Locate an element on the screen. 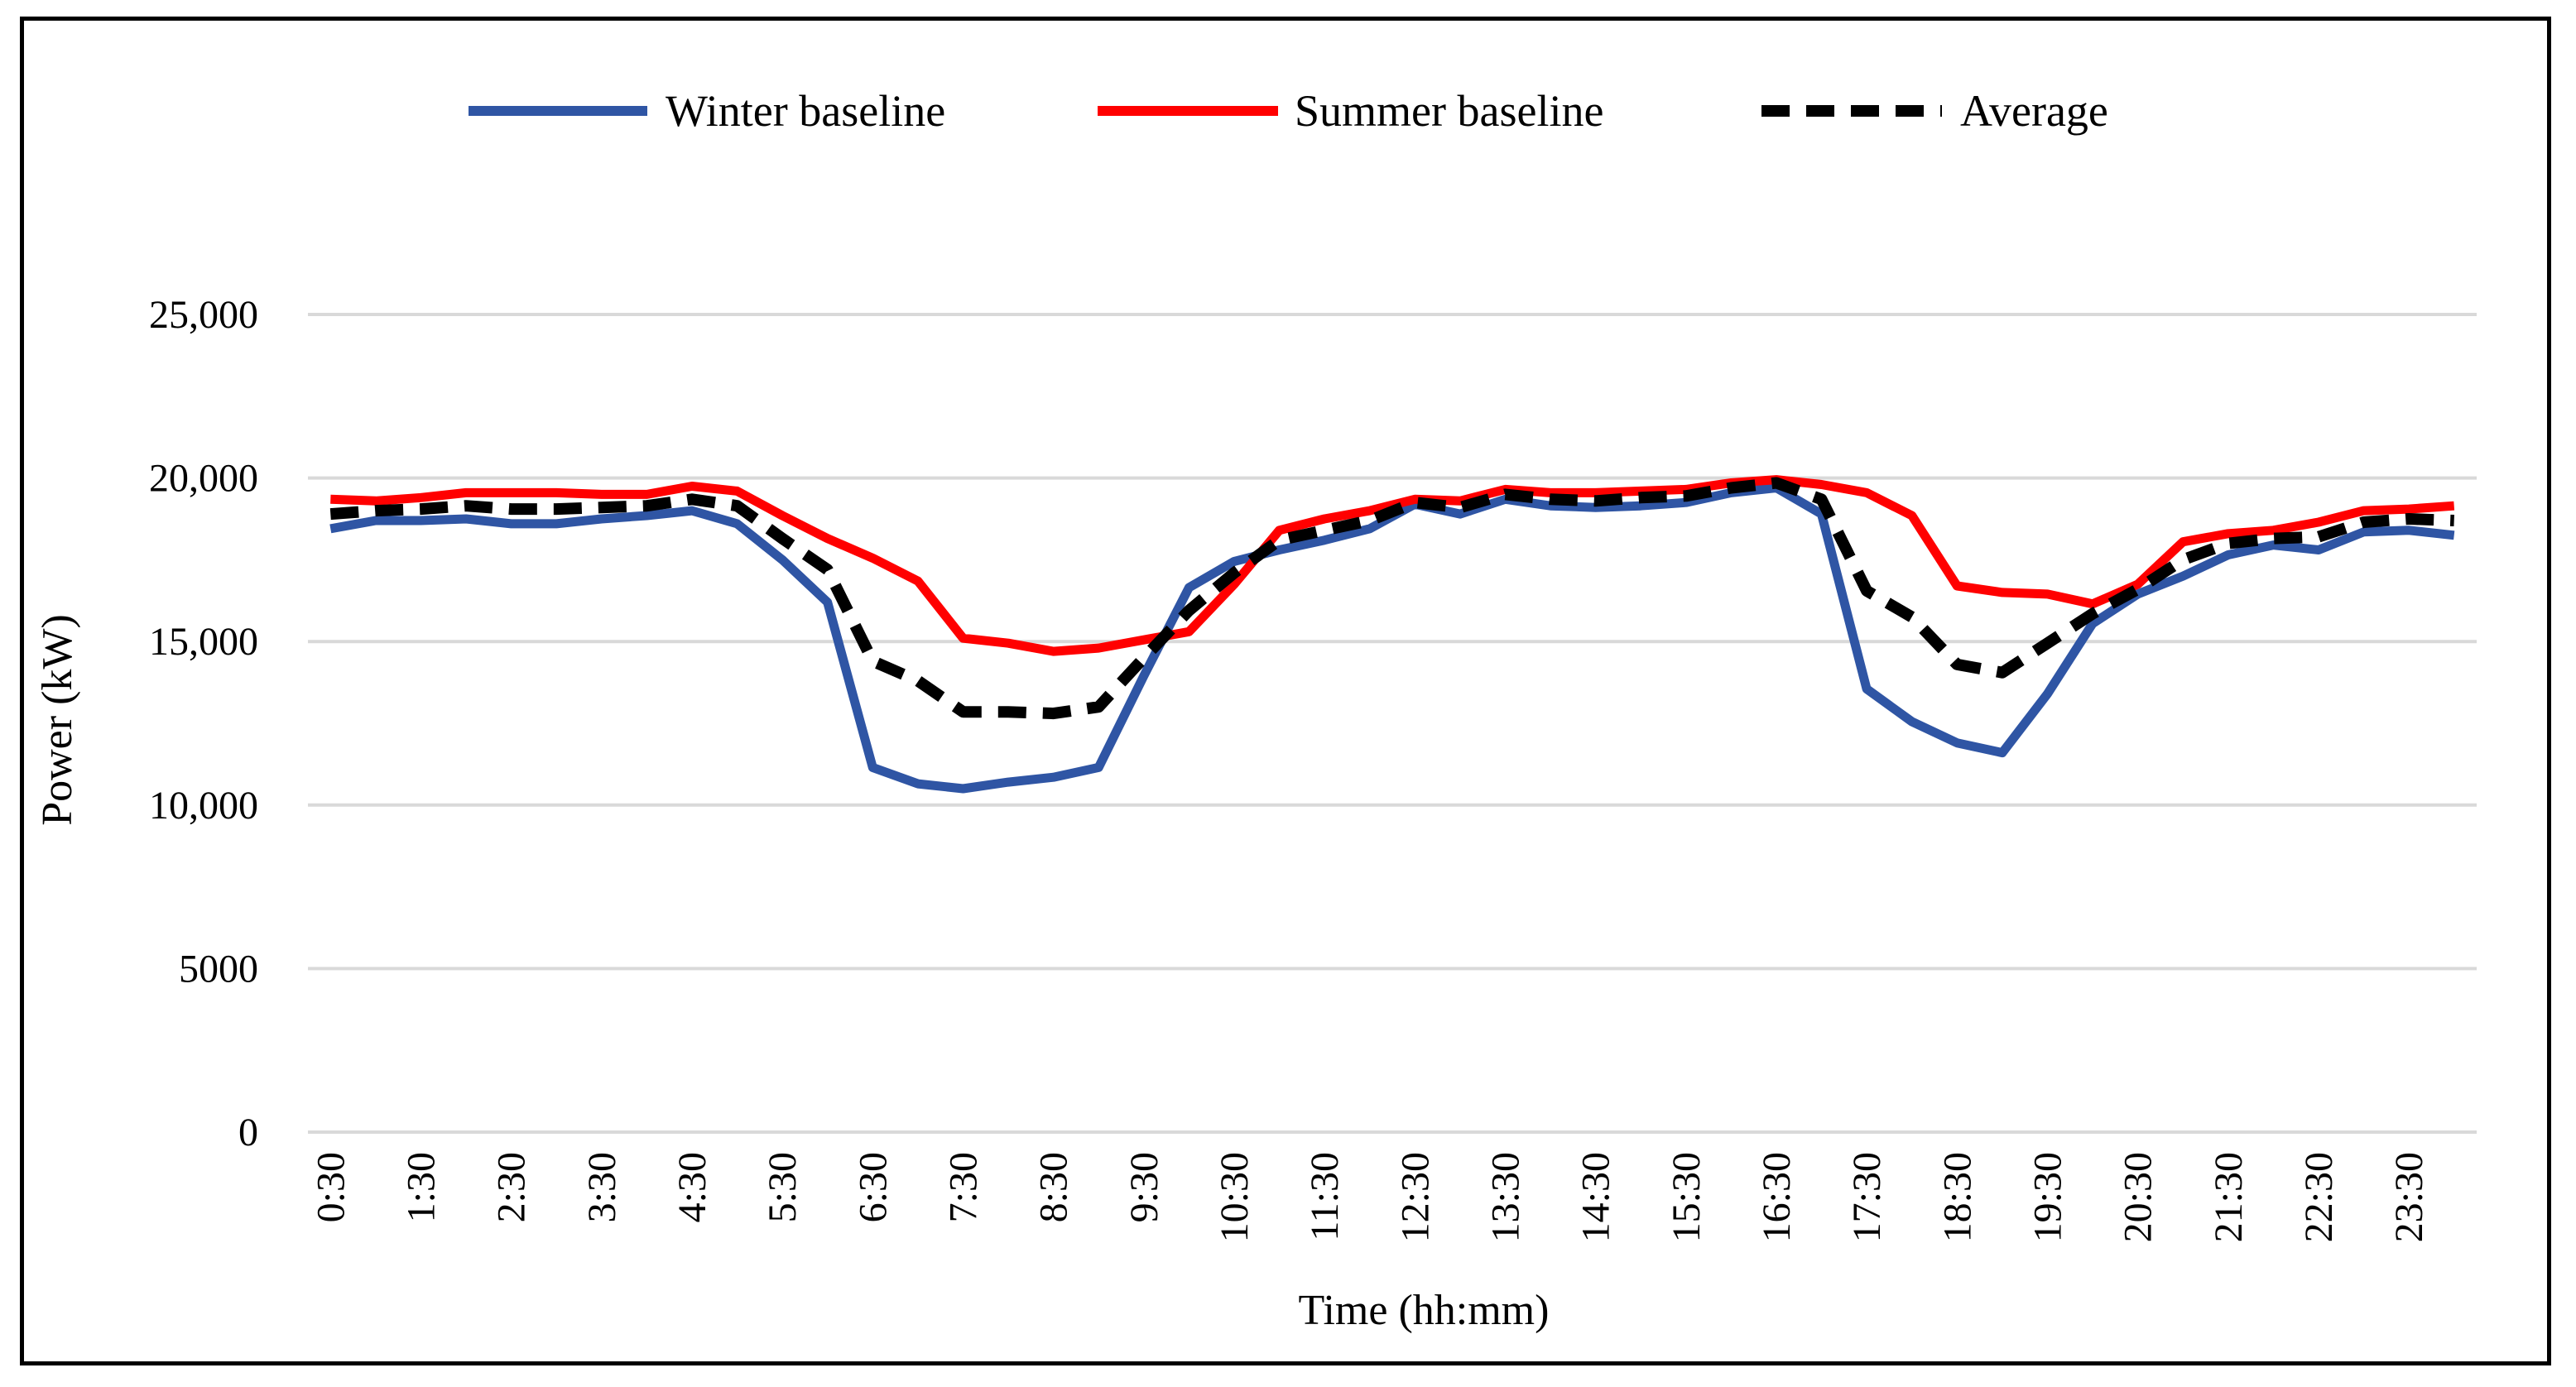  x-tick-label: 2:30 is located at coordinates (512, 1187).